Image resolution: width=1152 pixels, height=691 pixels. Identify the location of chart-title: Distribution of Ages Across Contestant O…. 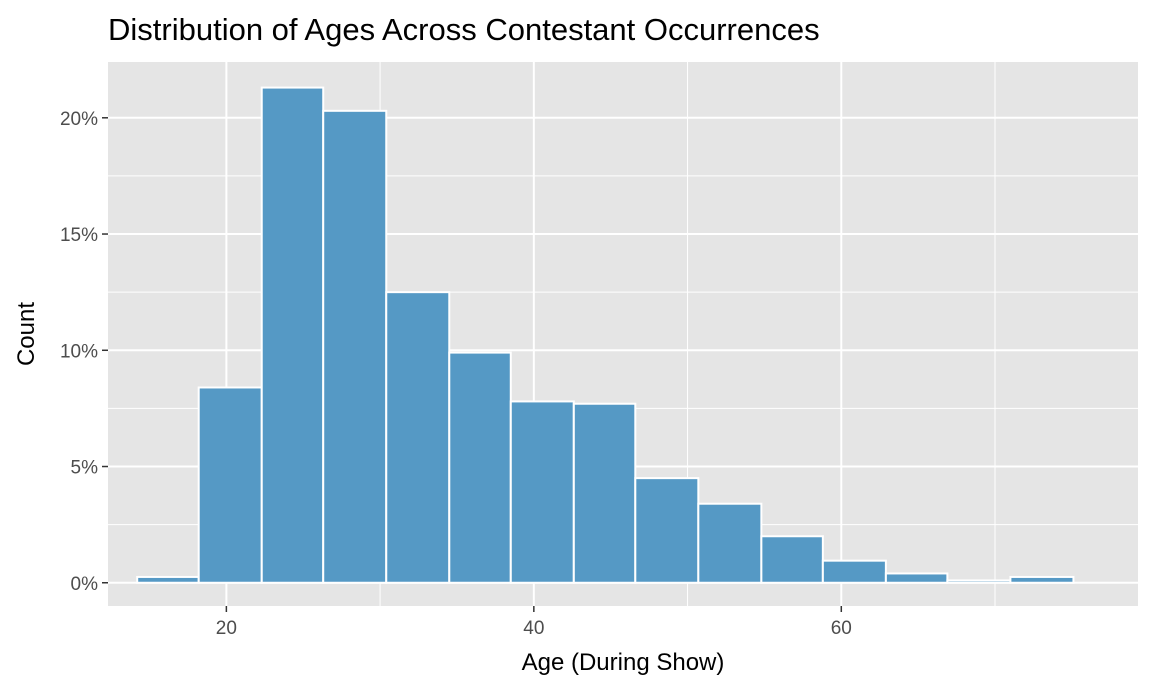
(464, 29).